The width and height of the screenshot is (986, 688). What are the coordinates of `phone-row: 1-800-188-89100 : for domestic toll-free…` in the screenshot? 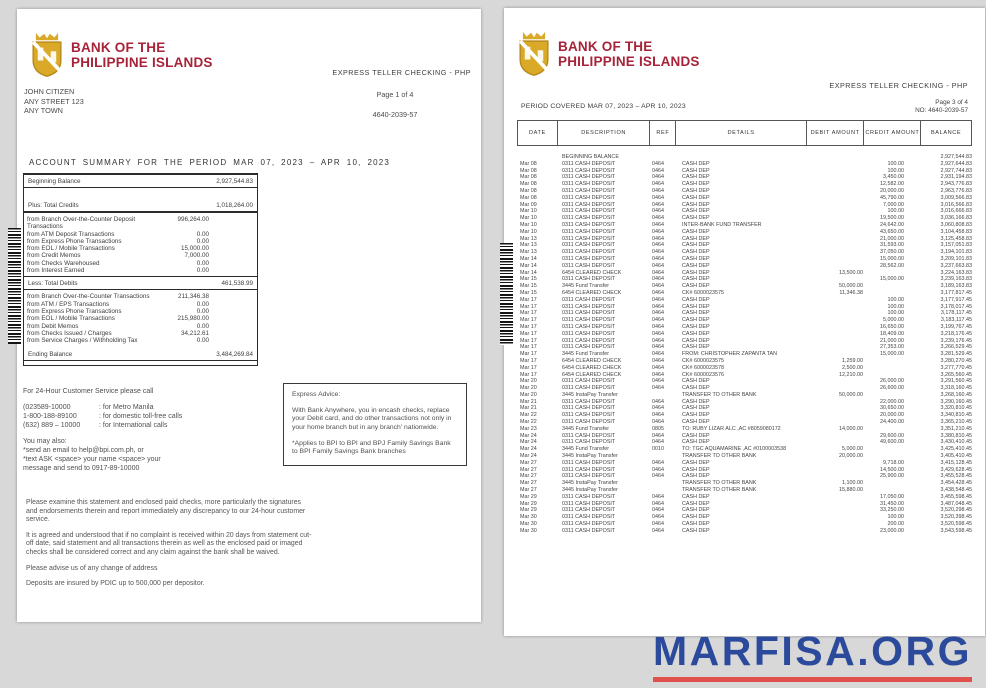 It's located at (102, 416).